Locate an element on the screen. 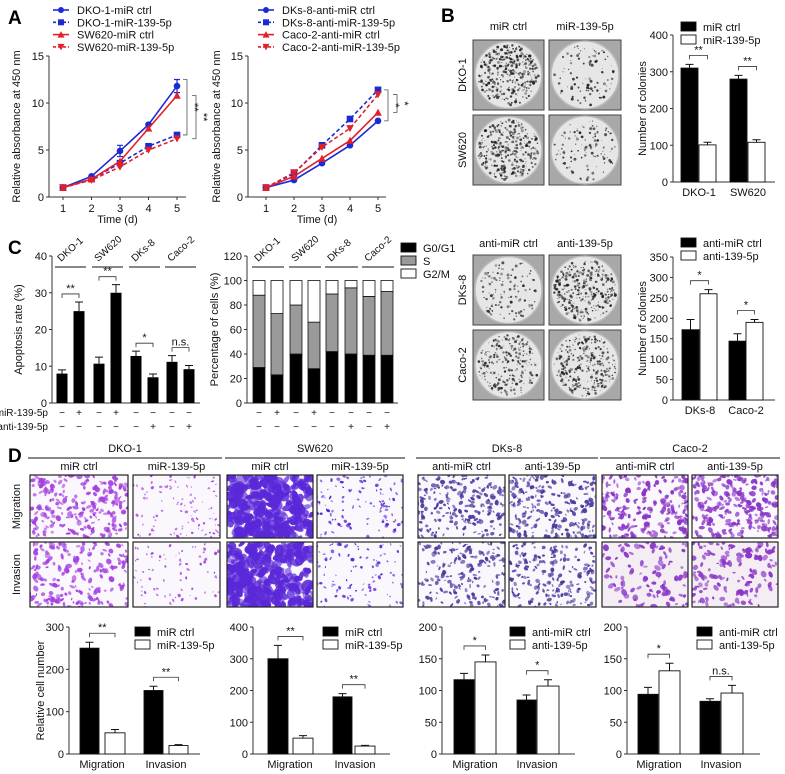 This screenshot has width=785, height=774. significance-bracket is located at coordinates (102, 635).